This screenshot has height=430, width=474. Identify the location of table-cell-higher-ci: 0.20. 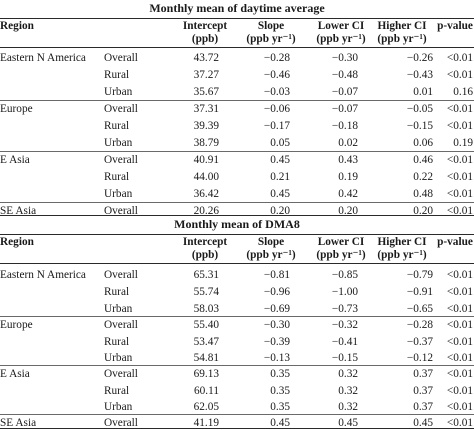
(423, 211).